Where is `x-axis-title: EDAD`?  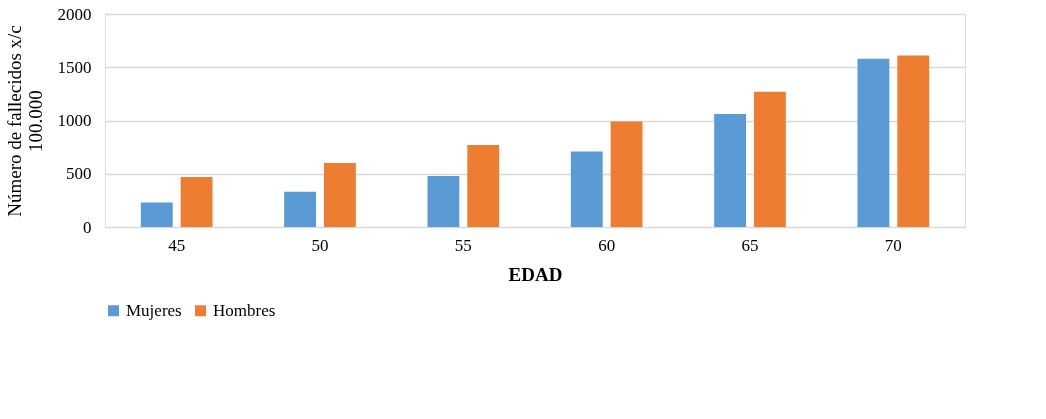 x-axis-title: EDAD is located at coordinates (535, 274).